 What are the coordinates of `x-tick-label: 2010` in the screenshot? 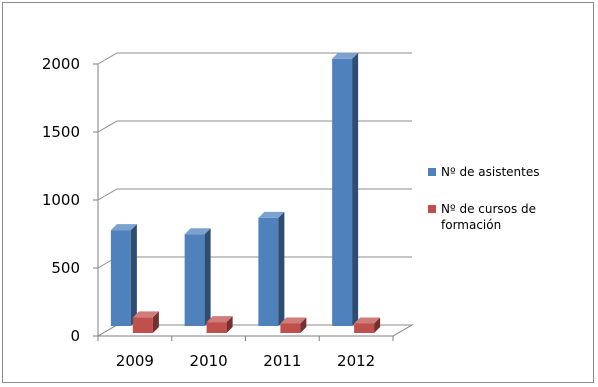 It's located at (209, 361).